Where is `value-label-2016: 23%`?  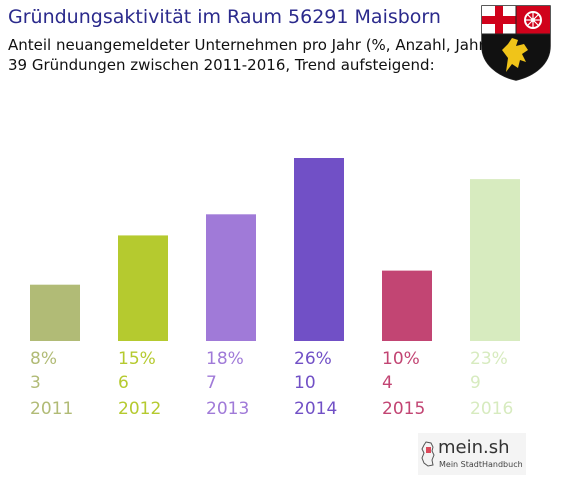 value-label-2016: 23% is located at coordinates (489, 359).